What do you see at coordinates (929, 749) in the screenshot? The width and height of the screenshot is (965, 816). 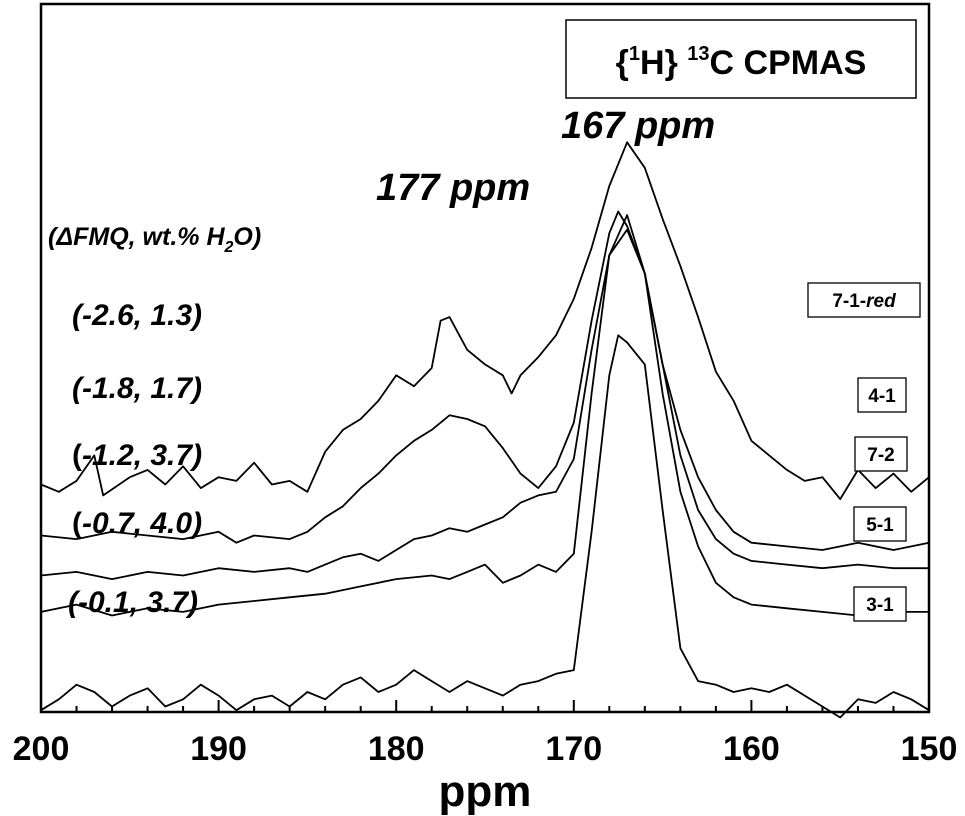 I see `x-tick-label: 150` at bounding box center [929, 749].